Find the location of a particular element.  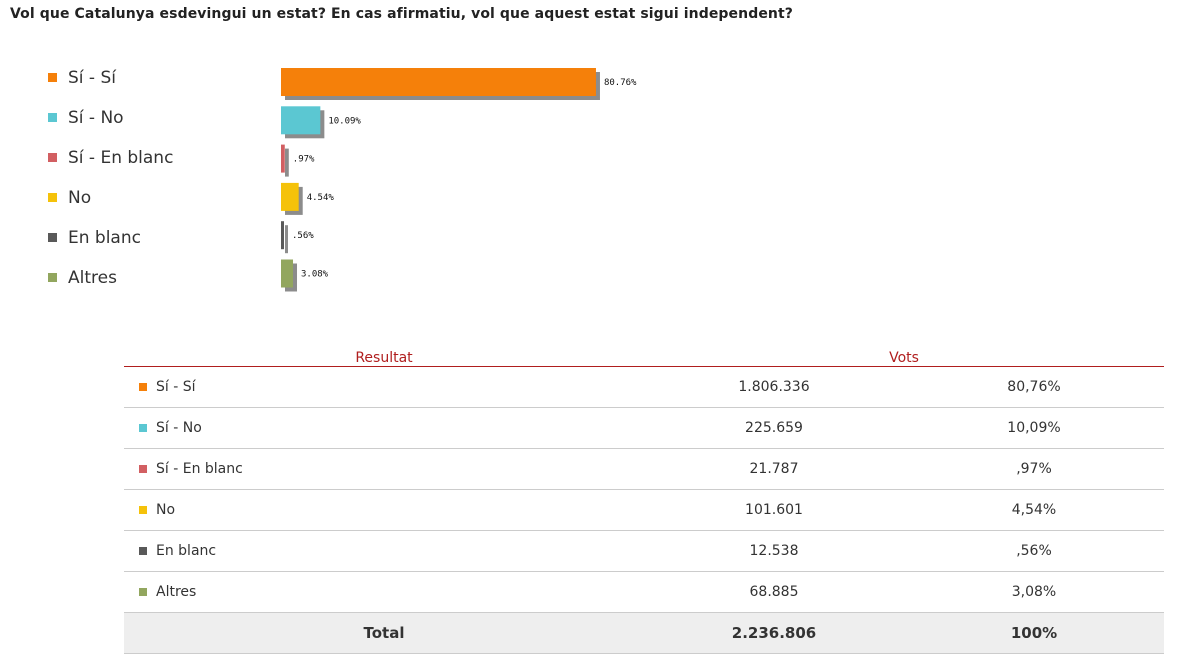

bar-value-label: .97% is located at coordinates (304, 160).